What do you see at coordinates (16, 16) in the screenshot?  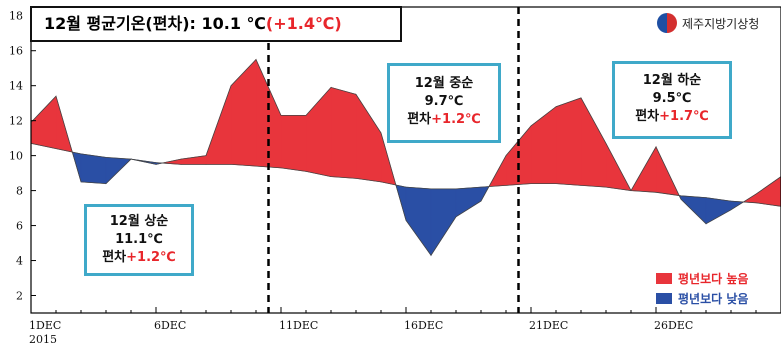 I see `y-tick-label: 18` at bounding box center [16, 16].